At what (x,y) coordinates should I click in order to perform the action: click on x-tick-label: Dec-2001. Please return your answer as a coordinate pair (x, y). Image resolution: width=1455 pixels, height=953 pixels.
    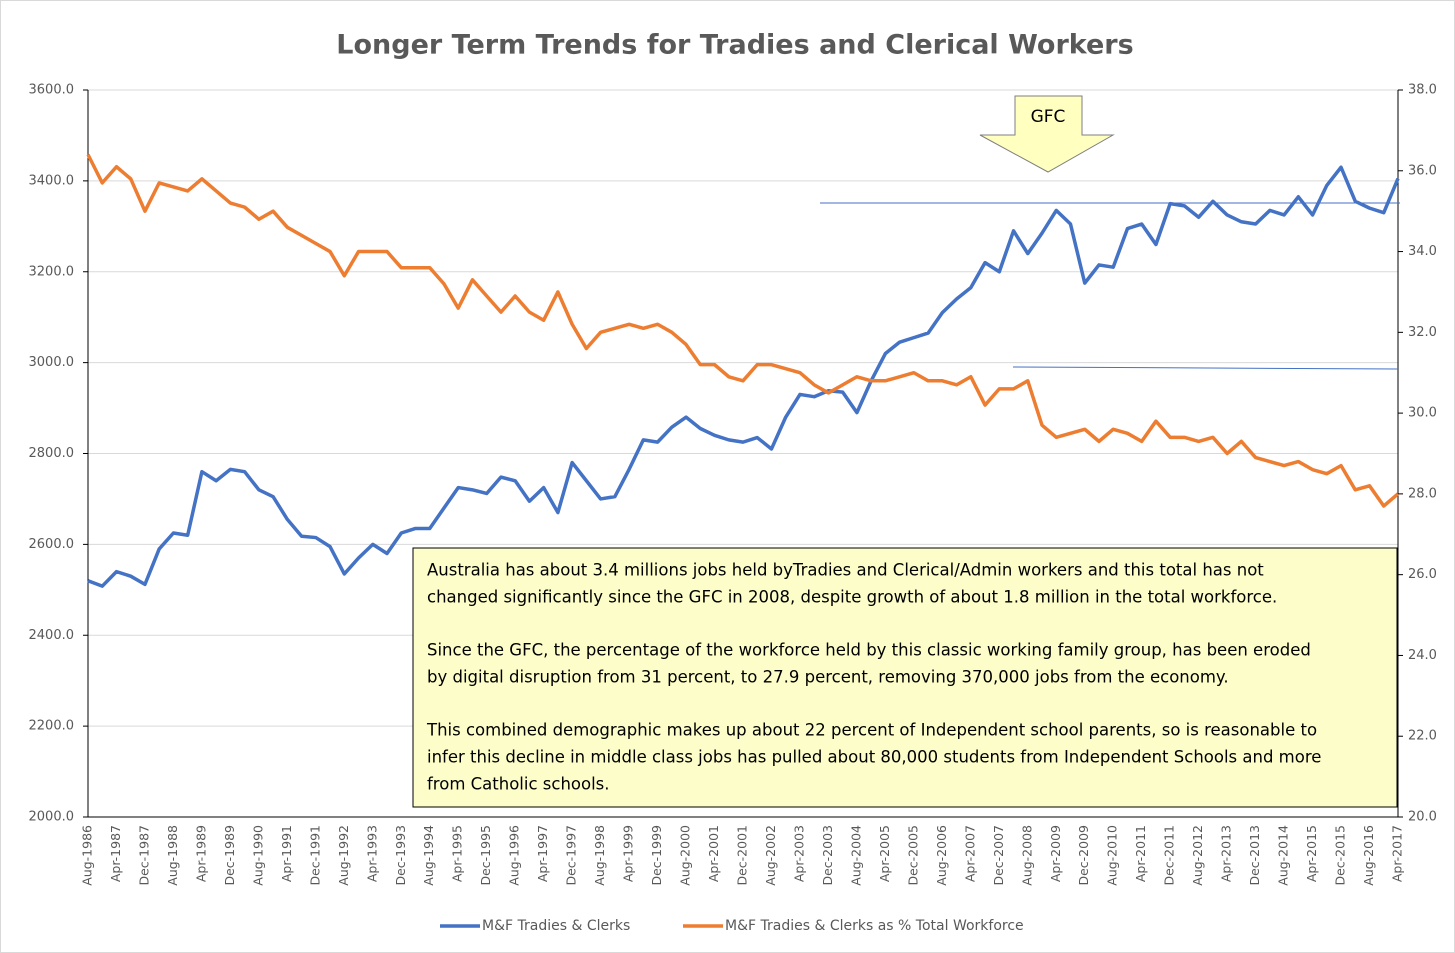
    Looking at the image, I should click on (742, 855).